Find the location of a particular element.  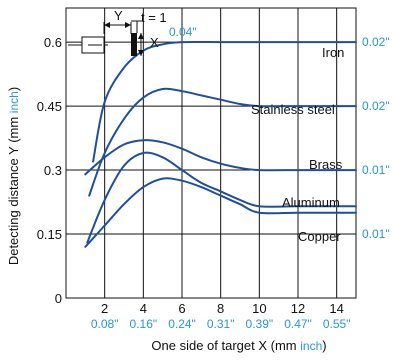

x-axis-title-close: ) is located at coordinates (324, 345).